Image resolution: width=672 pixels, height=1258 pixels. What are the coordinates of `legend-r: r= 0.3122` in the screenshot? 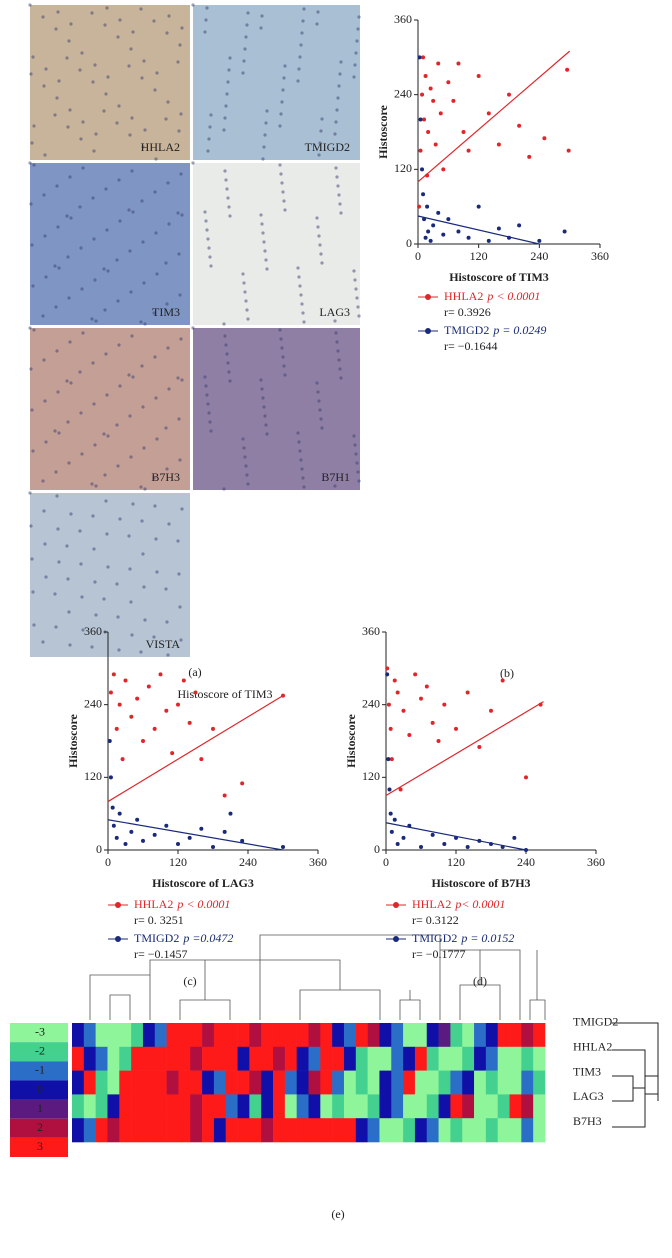 It's located at (435, 920).